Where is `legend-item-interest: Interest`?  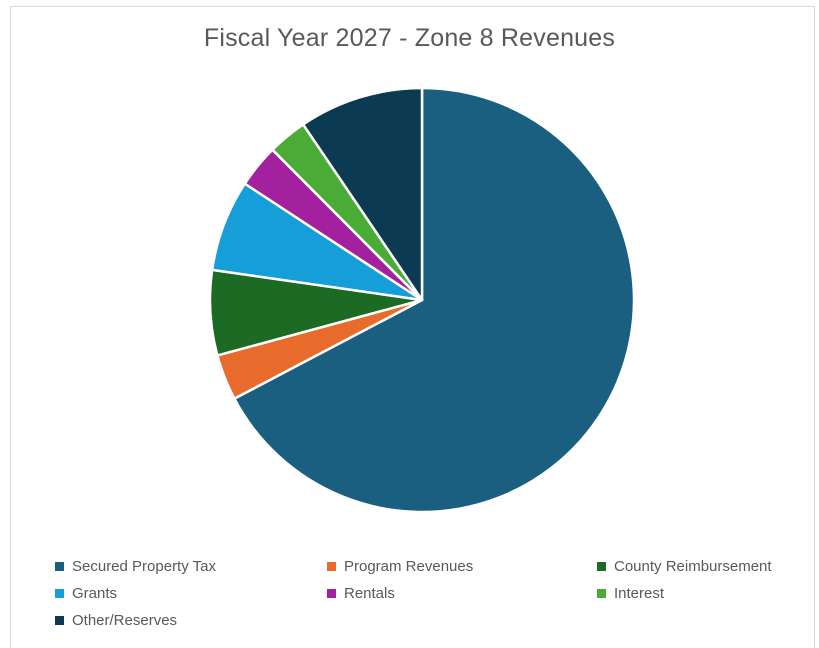 legend-item-interest: Interest is located at coordinates (630, 593).